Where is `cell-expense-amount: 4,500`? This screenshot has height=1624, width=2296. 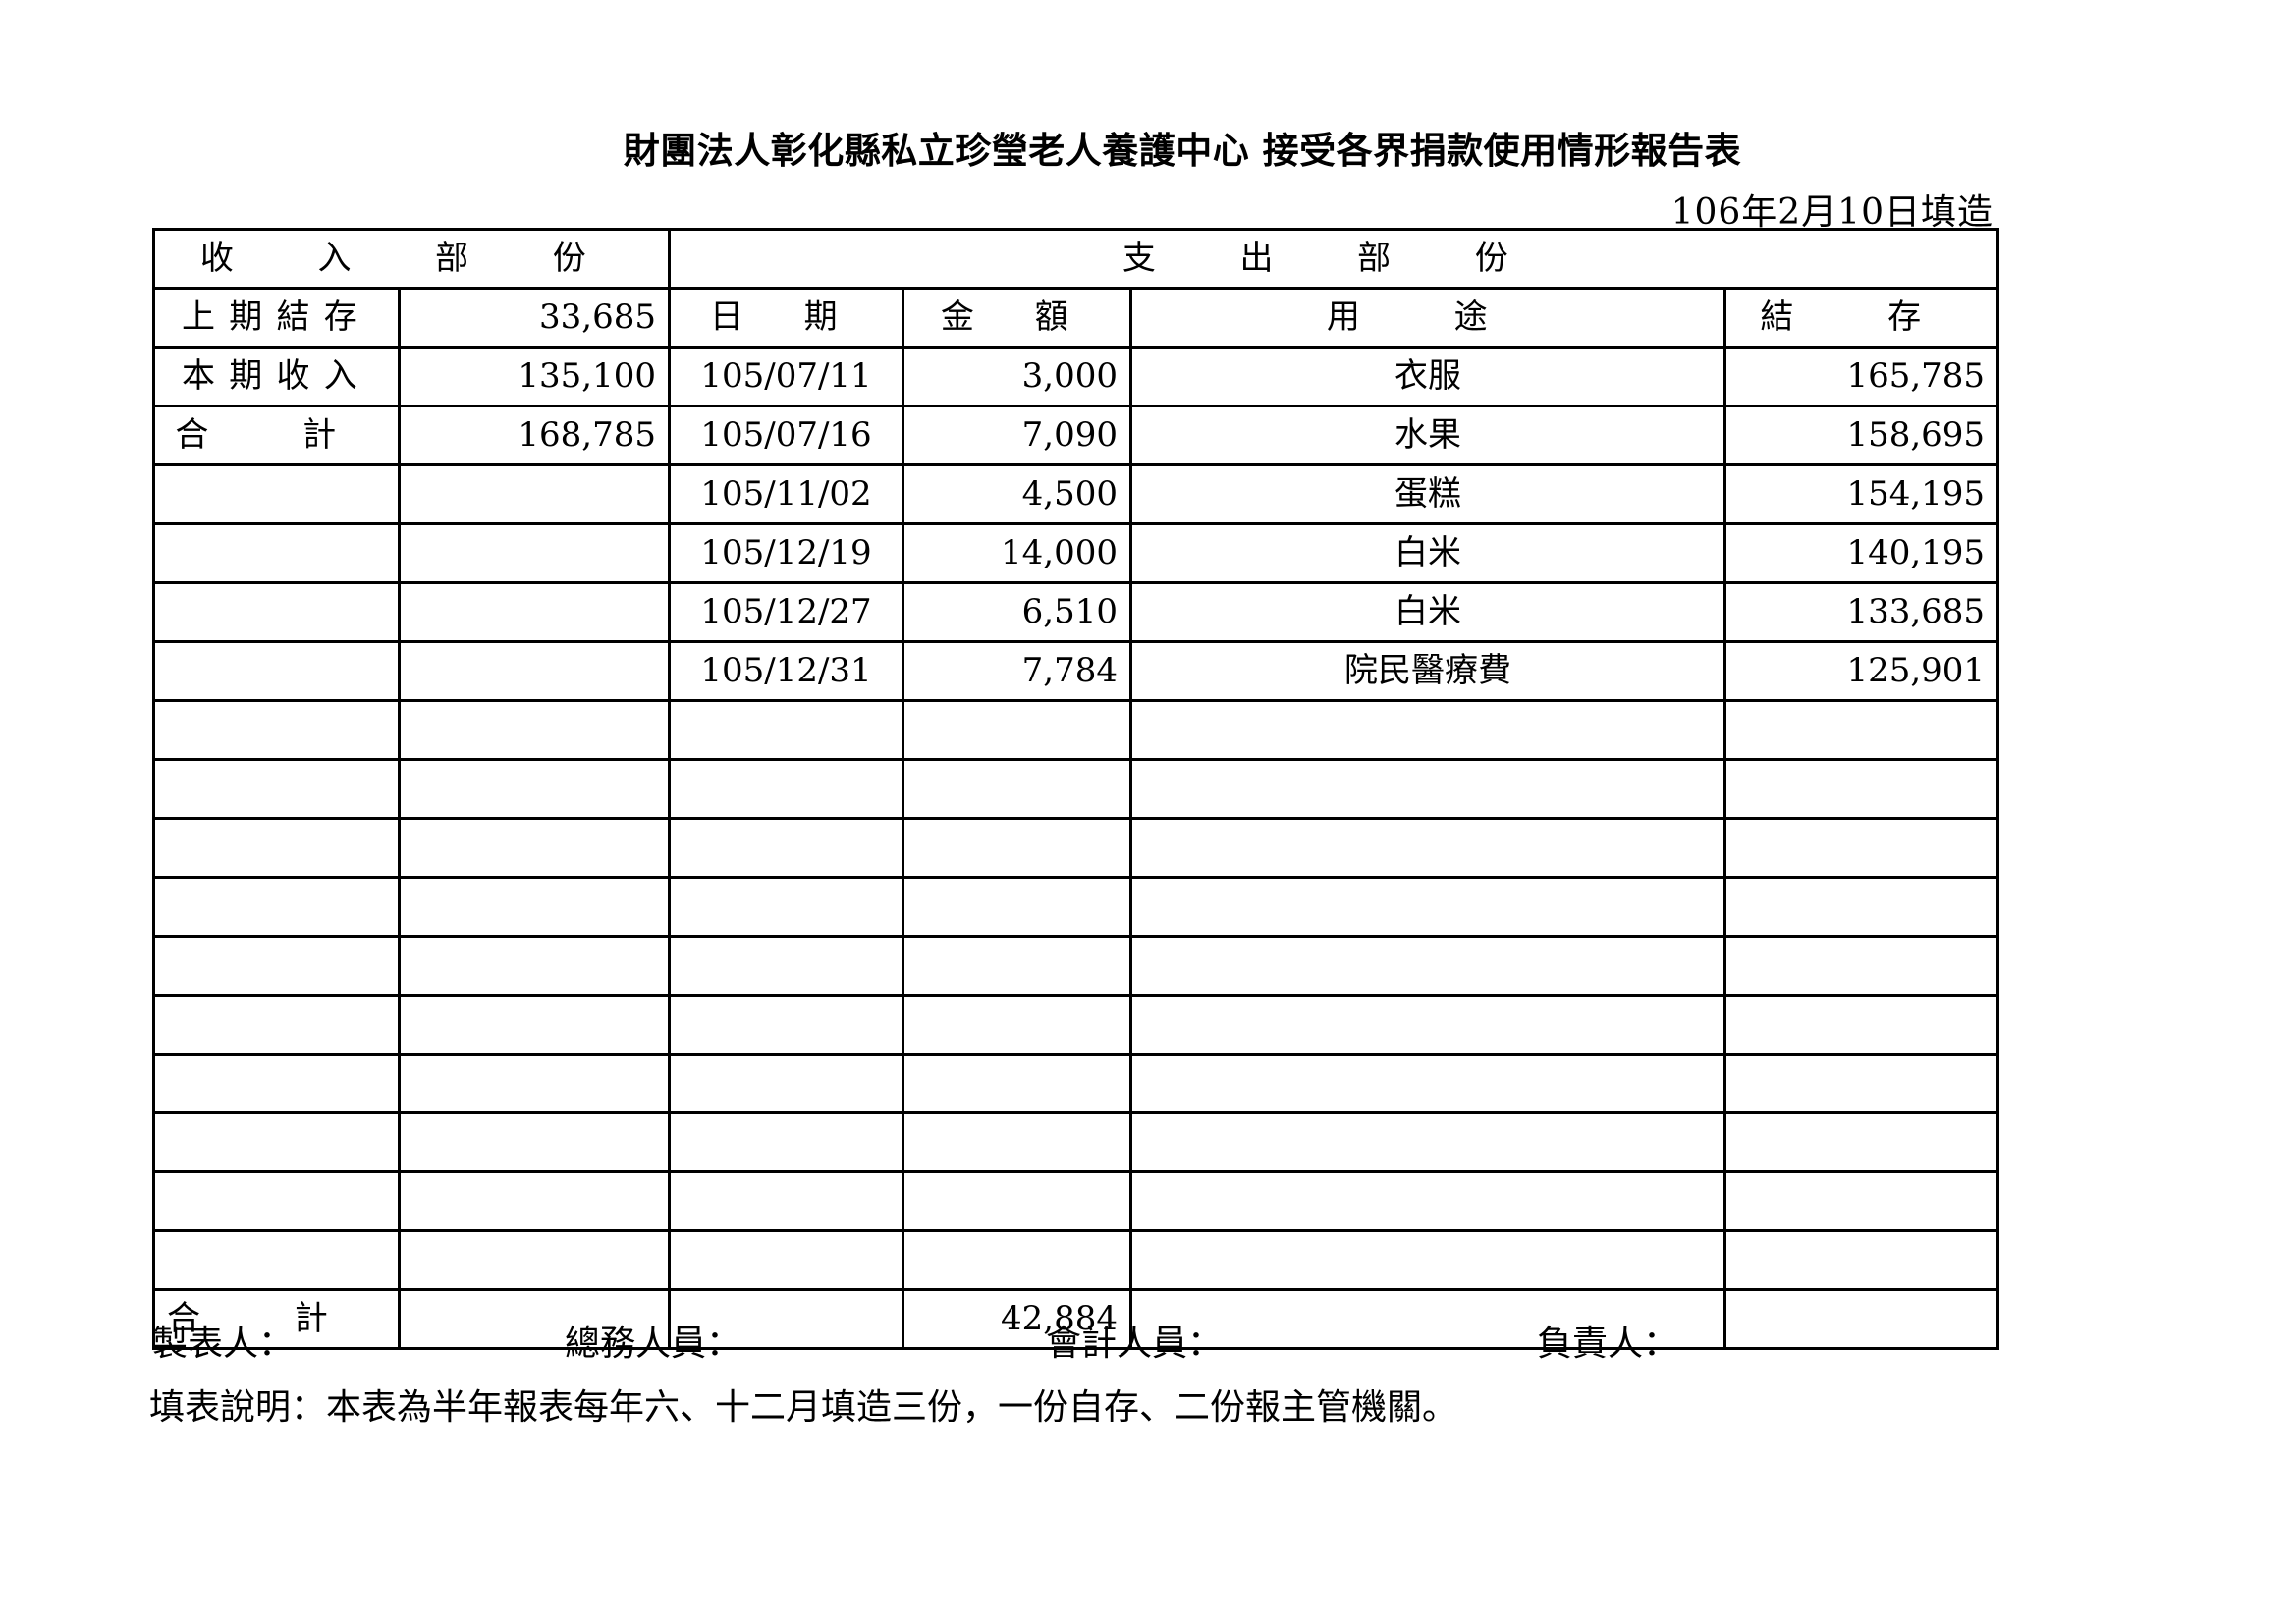
cell-expense-amount: 4,500 is located at coordinates (1017, 494).